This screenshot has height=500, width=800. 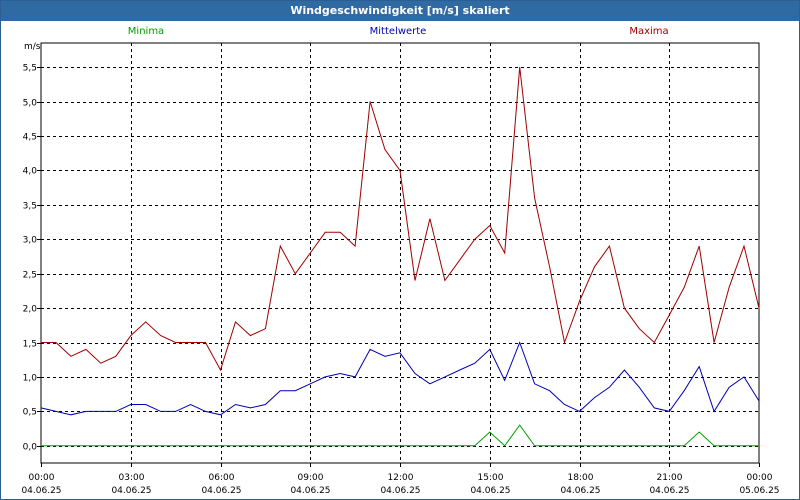 What do you see at coordinates (648, 31) in the screenshot?
I see `legend-maxima: Maxima` at bounding box center [648, 31].